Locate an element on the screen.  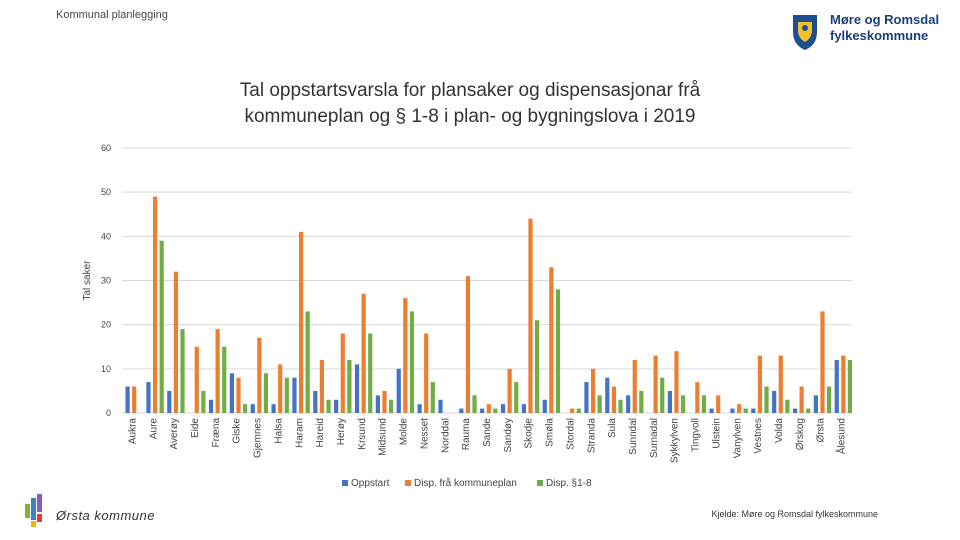
x-tick-label: Sande is located at coordinates (487, 432).